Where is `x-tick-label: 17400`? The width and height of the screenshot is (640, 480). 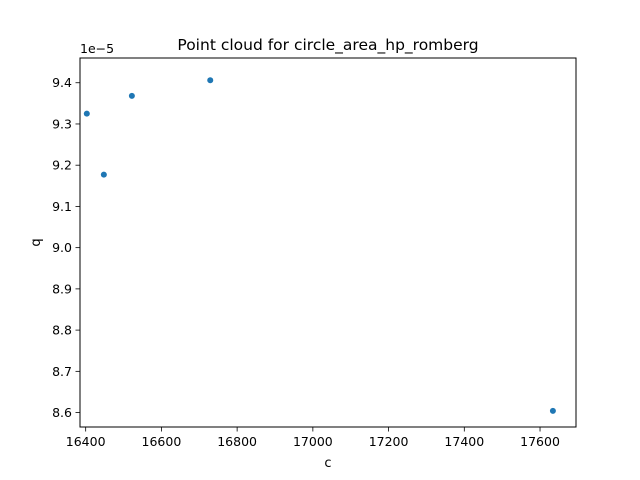 x-tick-label: 17400 is located at coordinates (464, 441).